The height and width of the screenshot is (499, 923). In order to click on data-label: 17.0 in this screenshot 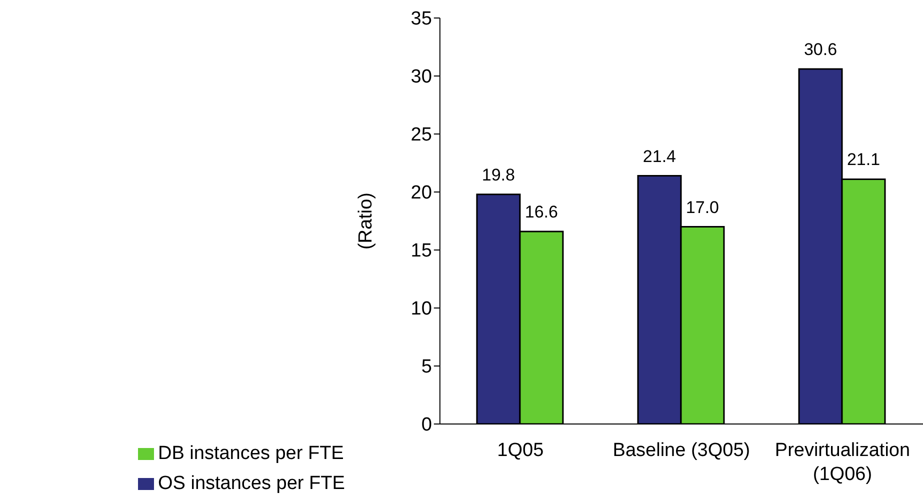, I will do `click(703, 207)`.